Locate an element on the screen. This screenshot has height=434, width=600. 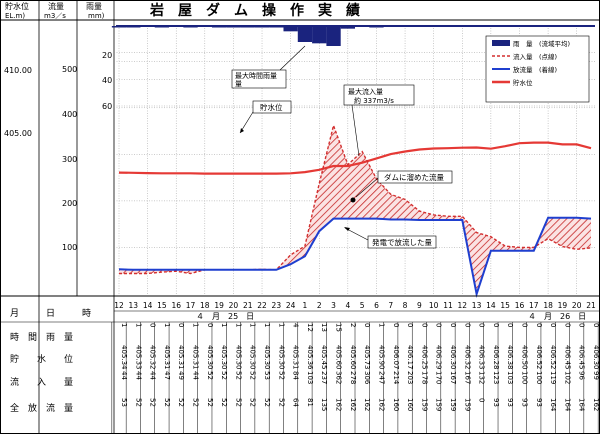
hour-tick-label: 24 is located at coordinates (291, 305).